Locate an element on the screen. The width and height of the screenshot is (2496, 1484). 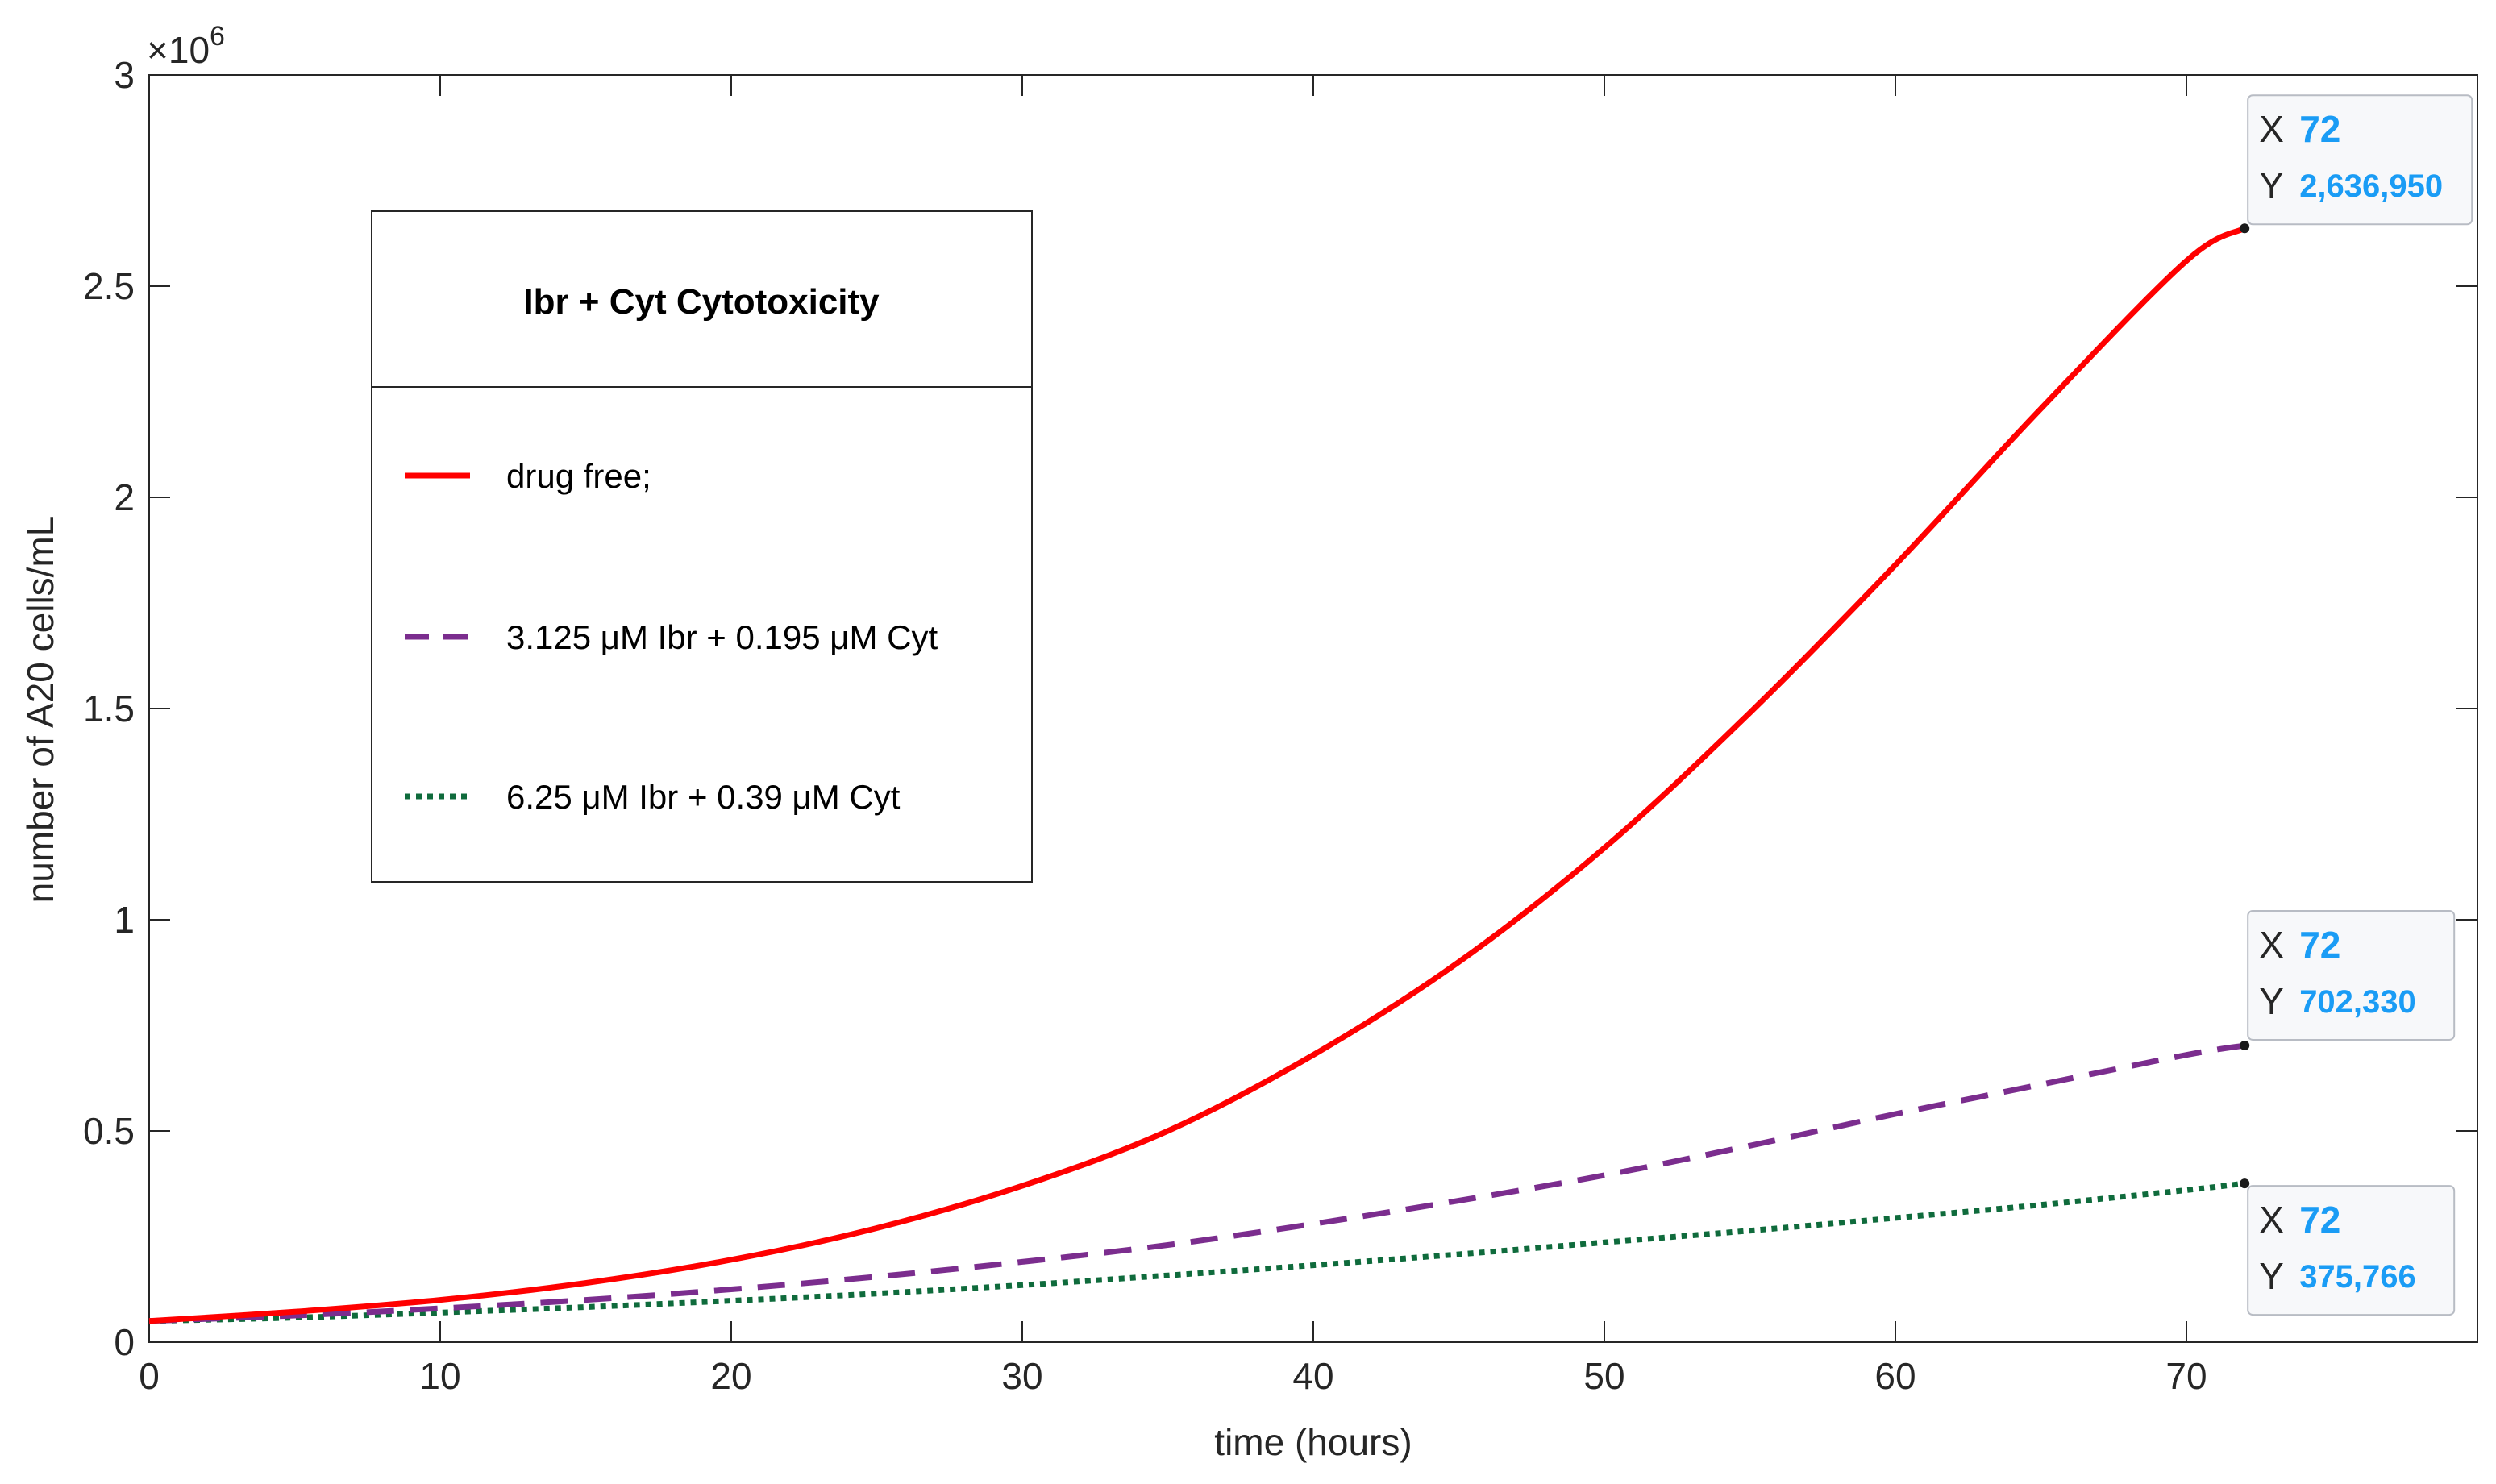
x-tick-label: 40 is located at coordinates (1312, 1376).